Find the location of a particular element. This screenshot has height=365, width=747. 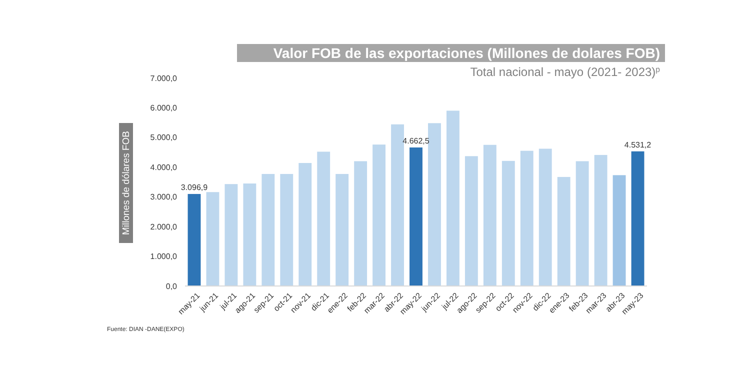

y-tick-label: 7.000,0 is located at coordinates (164, 78).